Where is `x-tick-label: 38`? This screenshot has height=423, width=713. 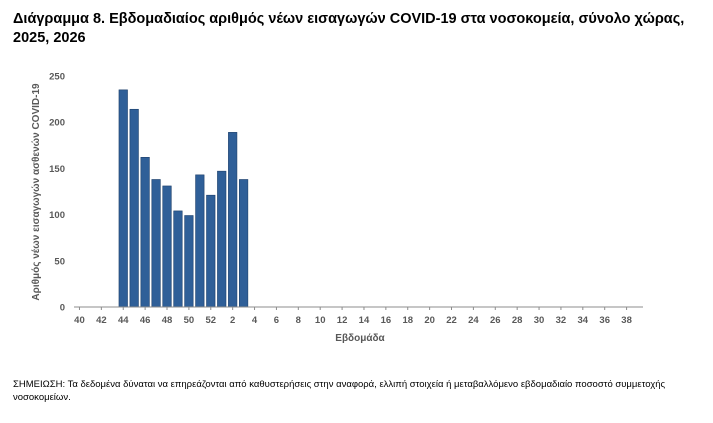 x-tick-label: 38 is located at coordinates (626, 320).